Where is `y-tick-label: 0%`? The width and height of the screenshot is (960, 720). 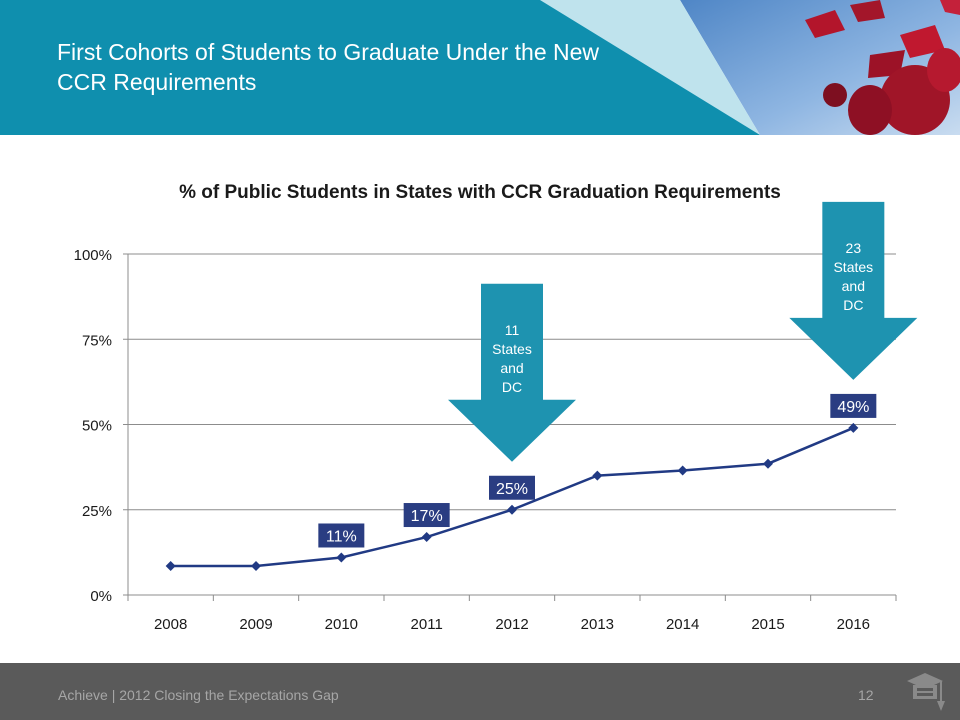 y-tick-label: 0% is located at coordinates (101, 596).